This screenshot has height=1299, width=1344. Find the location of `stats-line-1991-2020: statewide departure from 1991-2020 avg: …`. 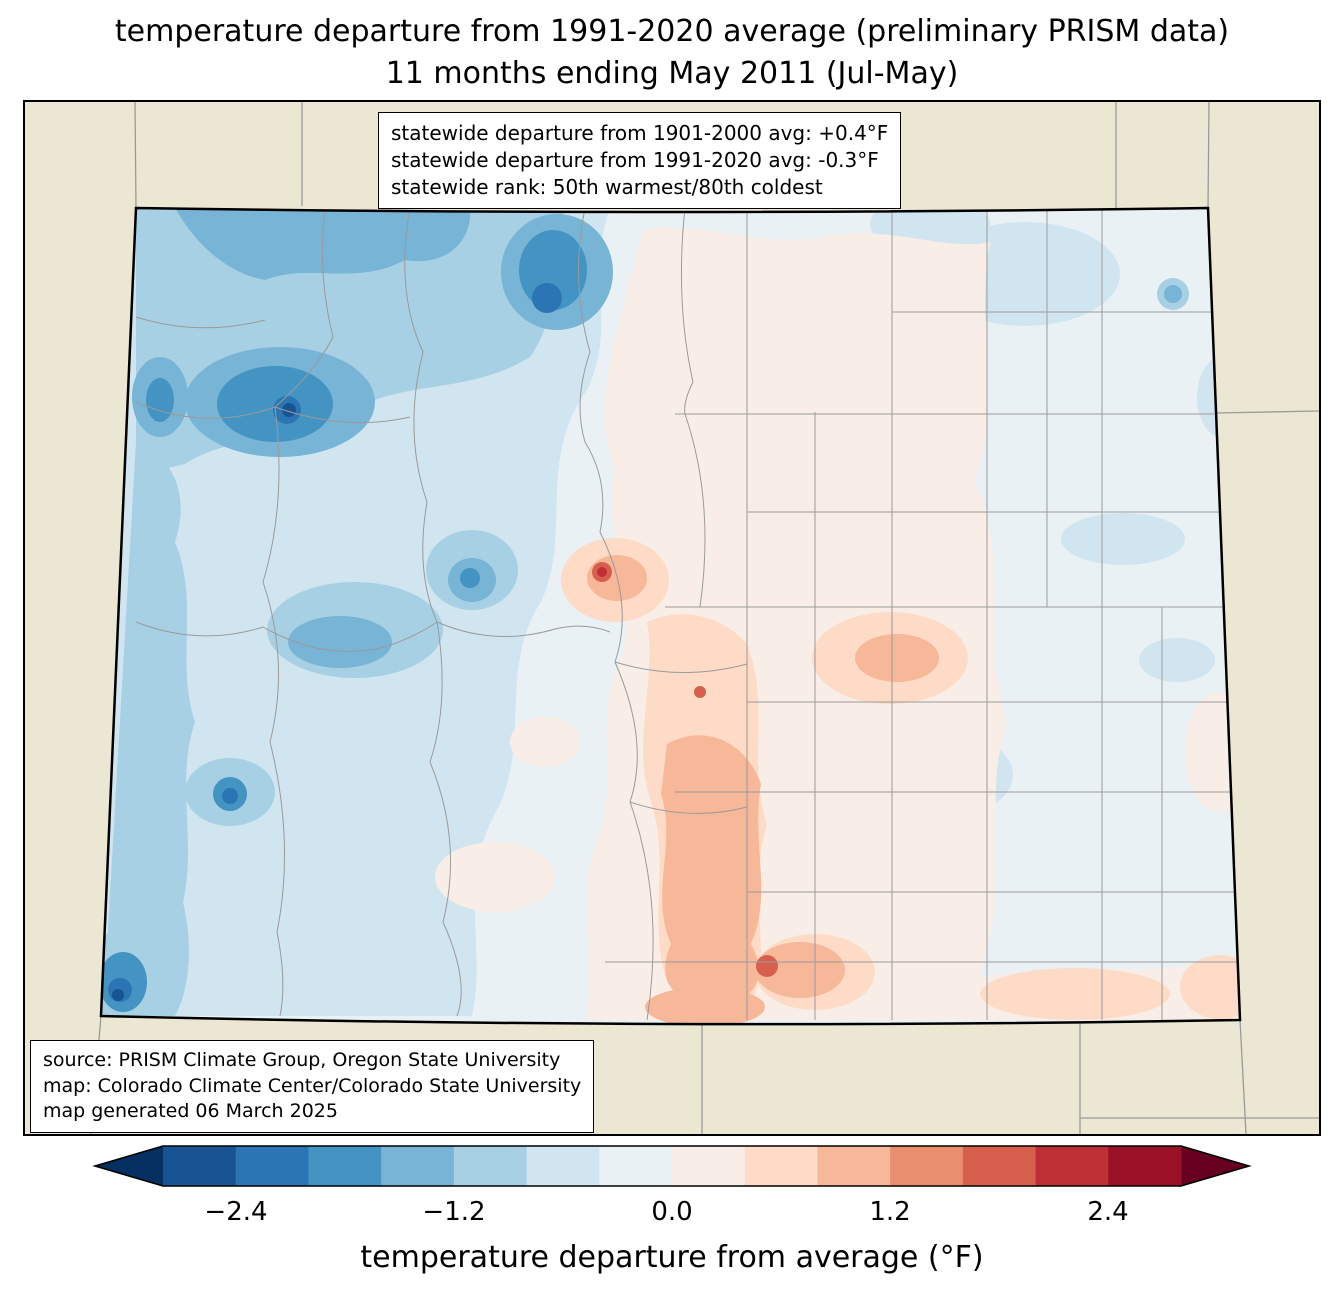

stats-line-1991-2020: statewide departure from 1991-2020 avg: … is located at coordinates (635, 160).